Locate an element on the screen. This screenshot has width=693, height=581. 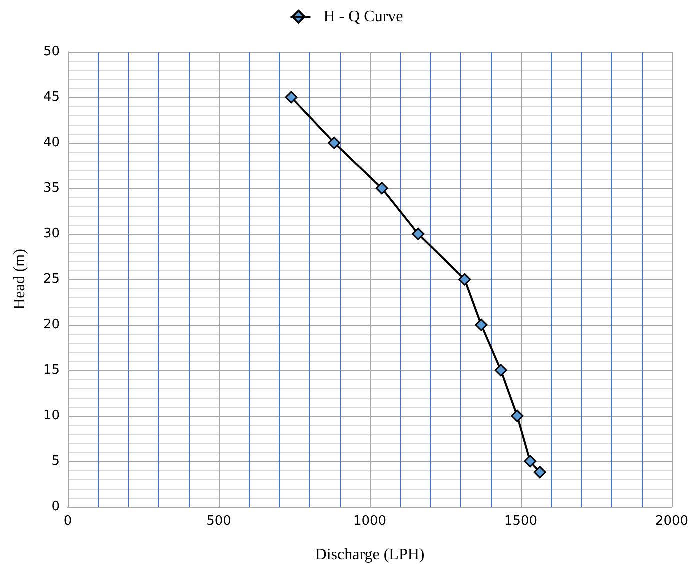
y-tick-label: 0 is located at coordinates (56, 507).